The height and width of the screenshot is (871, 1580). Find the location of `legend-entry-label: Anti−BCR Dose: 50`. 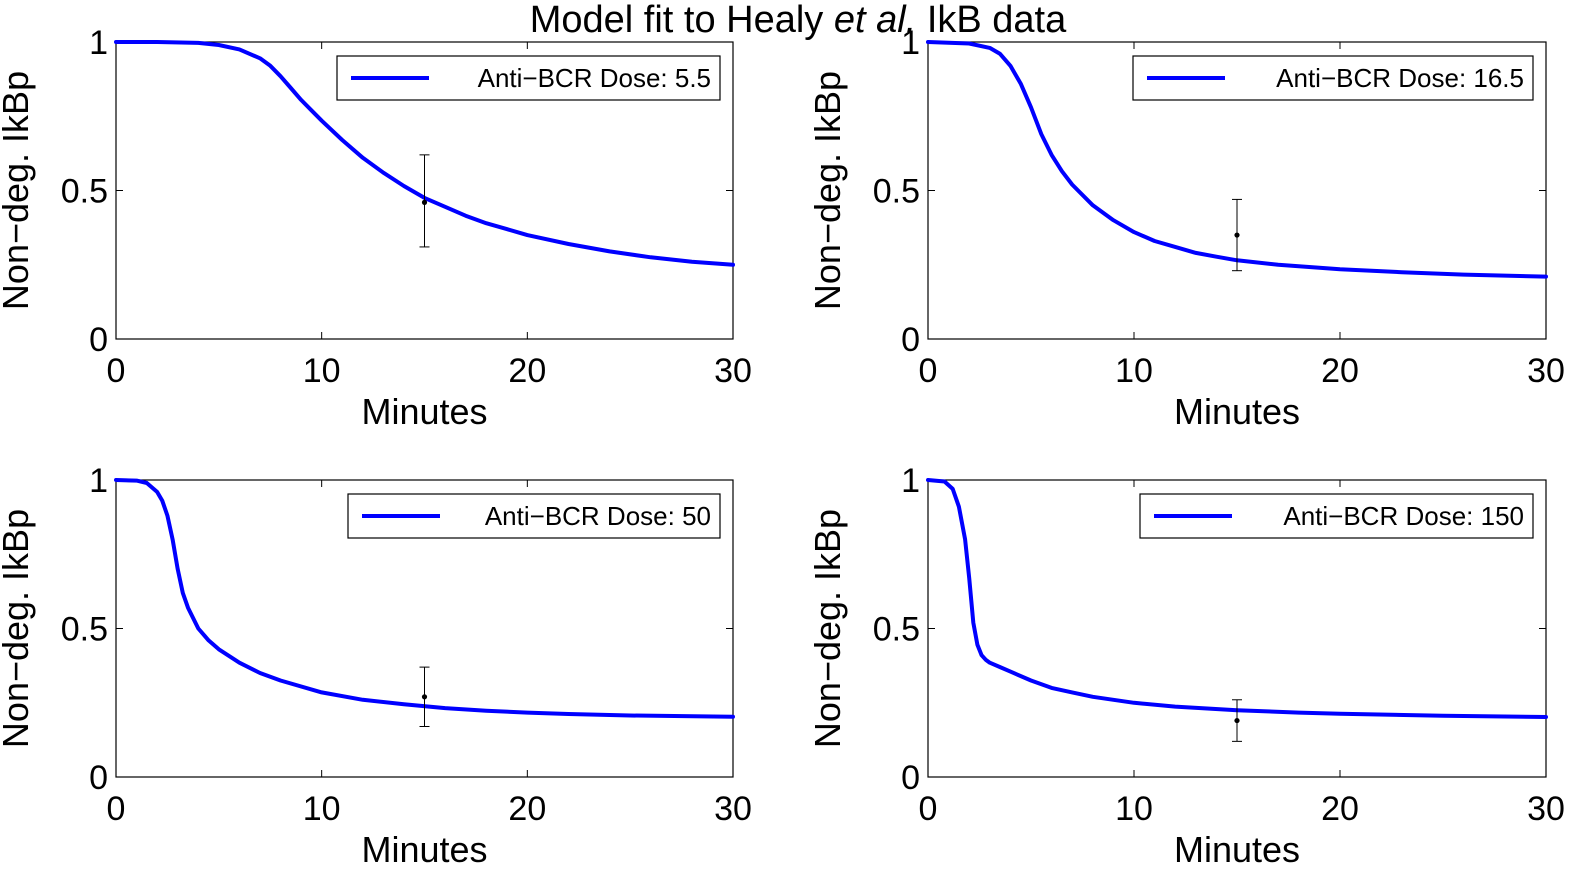

legend-entry-label: Anti−BCR Dose: 50 is located at coordinates (598, 516).